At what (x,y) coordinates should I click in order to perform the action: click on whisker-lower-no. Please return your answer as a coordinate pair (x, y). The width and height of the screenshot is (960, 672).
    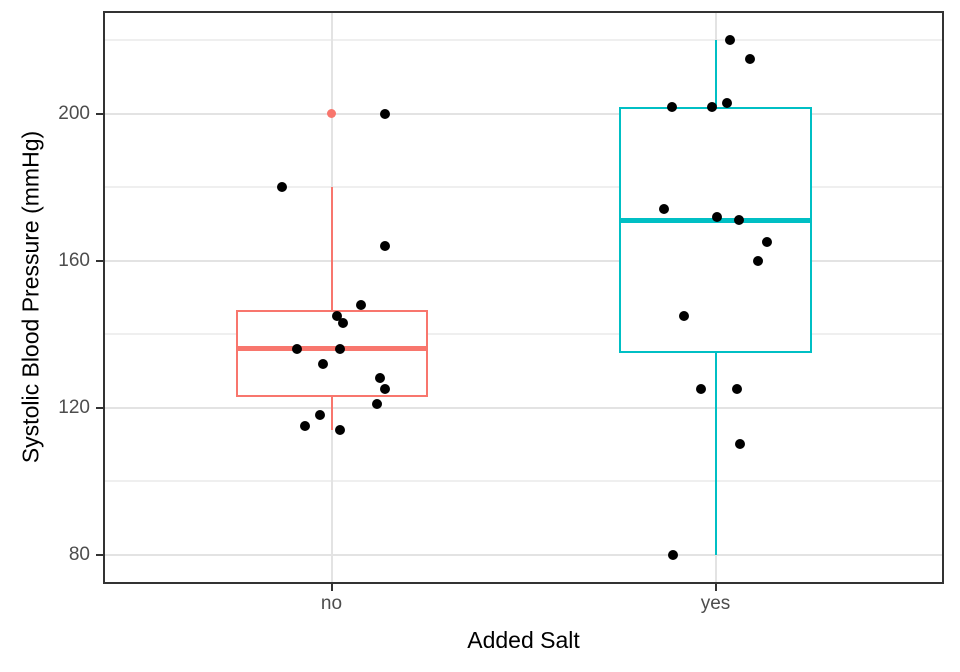
    Looking at the image, I should click on (331, 413).